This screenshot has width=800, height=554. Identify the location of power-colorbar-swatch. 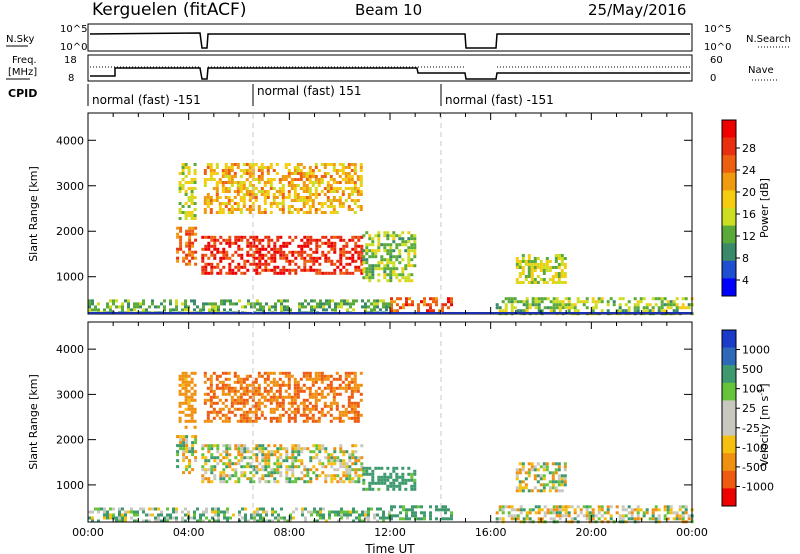
(729, 287).